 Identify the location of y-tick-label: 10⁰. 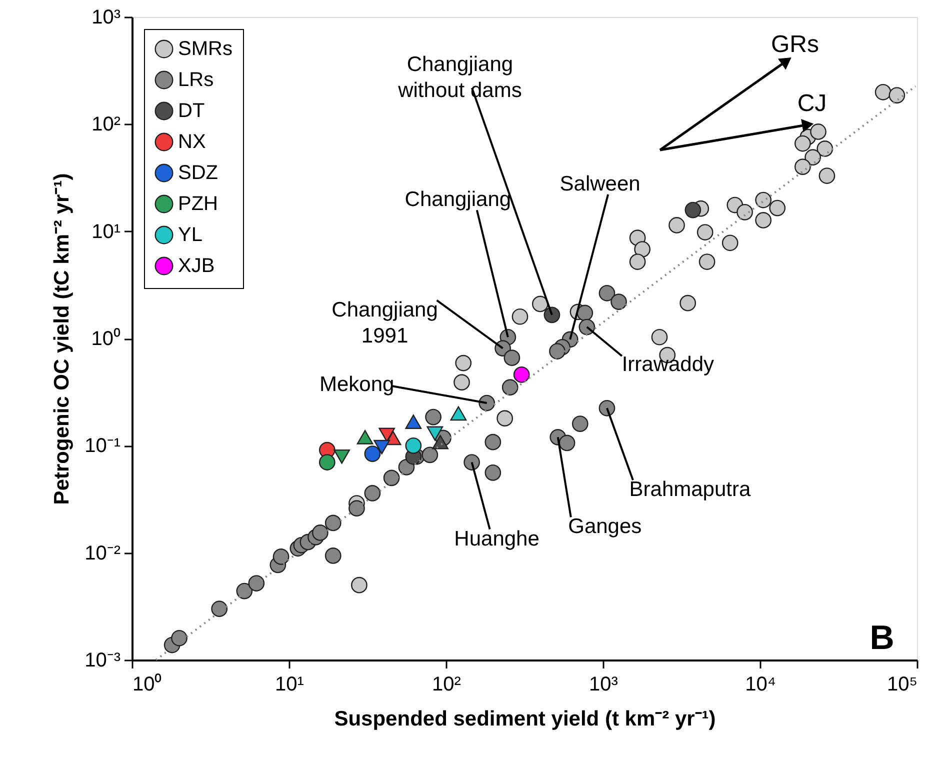
(105, 338).